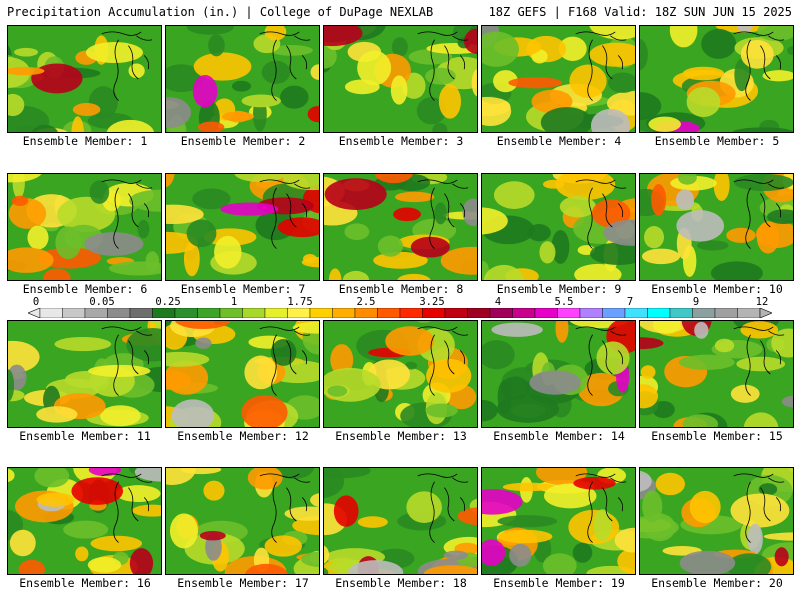  I want to click on ensemble-member-label: Ensemble Member: 19, so click(559, 583).